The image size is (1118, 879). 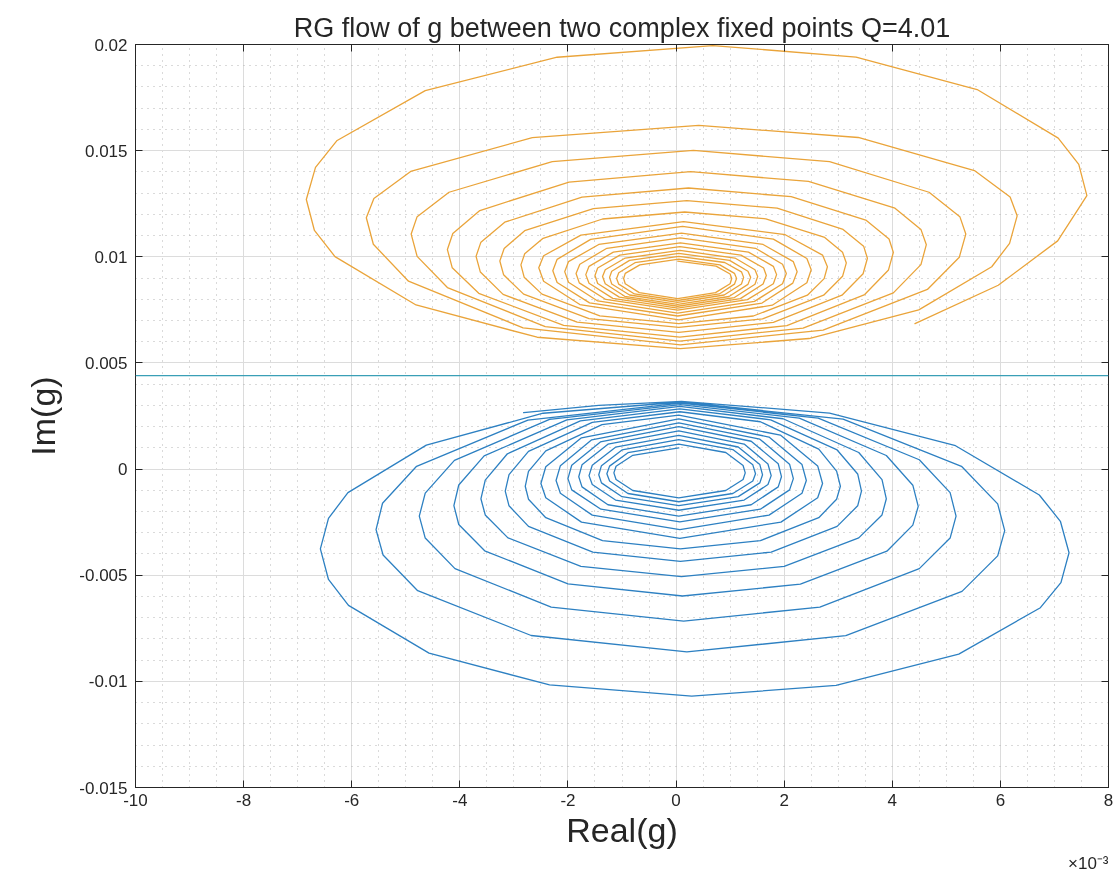 What do you see at coordinates (460, 800) in the screenshot?
I see `x-tick-label: -4` at bounding box center [460, 800].